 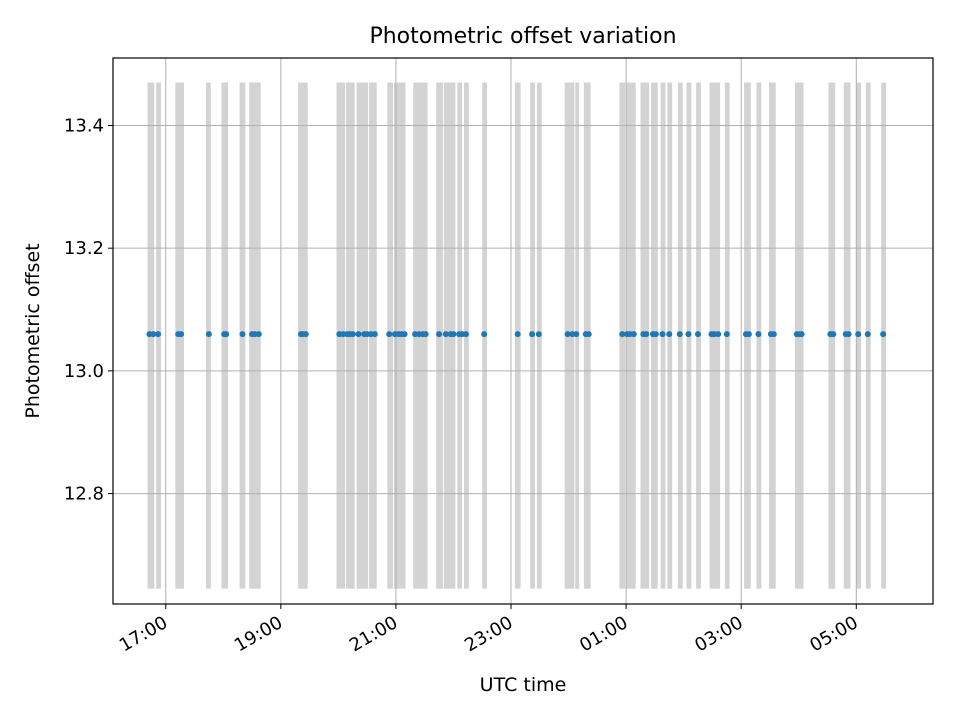 I want to click on y-tick-label: 12.8, so click(x=84, y=494).